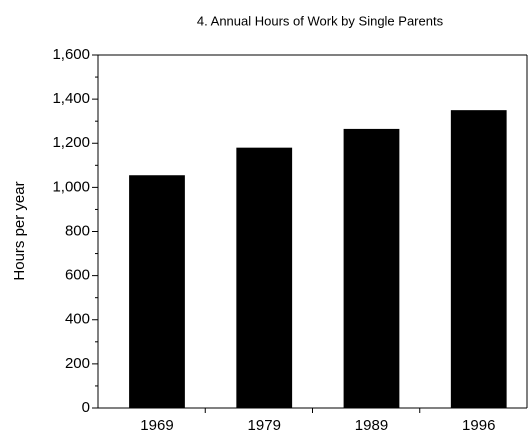  Describe the element at coordinates (264, 425) in the screenshot. I see `x-tick-label: 1979` at that location.